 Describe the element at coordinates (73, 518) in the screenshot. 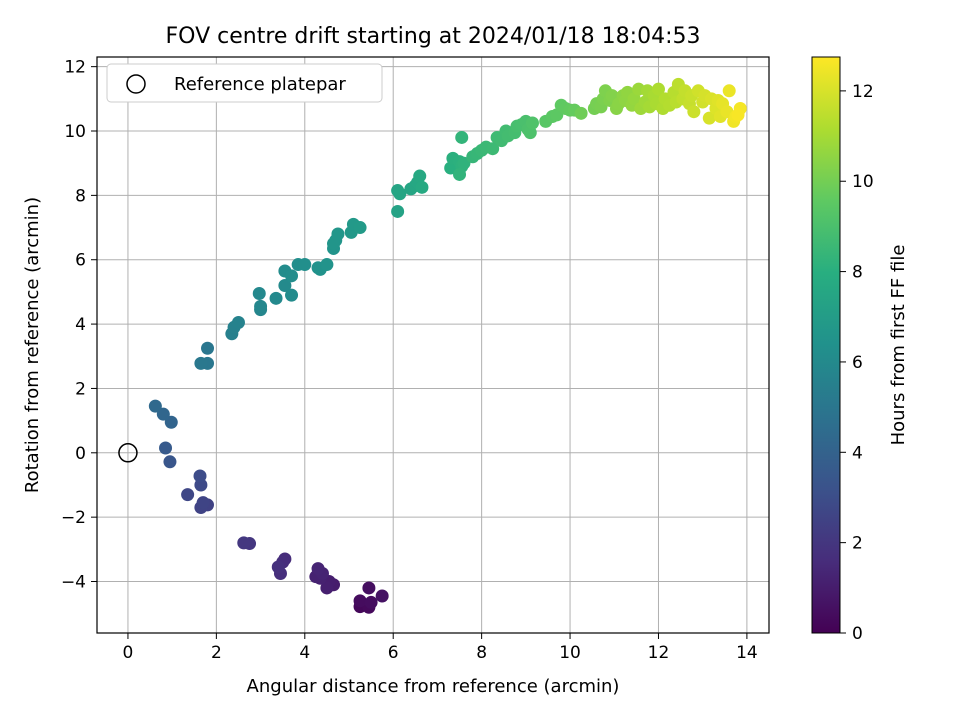

I see `y-tick-label: −2` at that location.